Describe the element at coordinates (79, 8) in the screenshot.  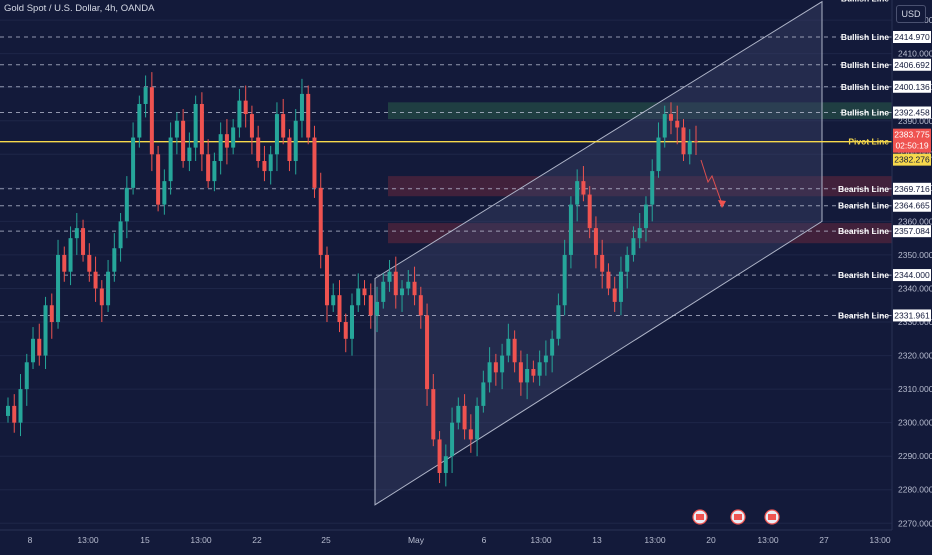
I see `chart-title: Gold Spot / U.S. Dollar, 4h, OANDA` at that location.